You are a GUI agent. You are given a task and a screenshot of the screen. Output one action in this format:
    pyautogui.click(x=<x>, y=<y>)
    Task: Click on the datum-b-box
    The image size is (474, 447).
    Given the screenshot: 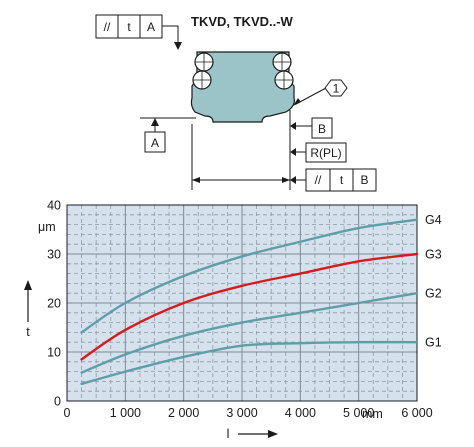 What is the action you would take?
    pyautogui.click(x=322, y=128)
    